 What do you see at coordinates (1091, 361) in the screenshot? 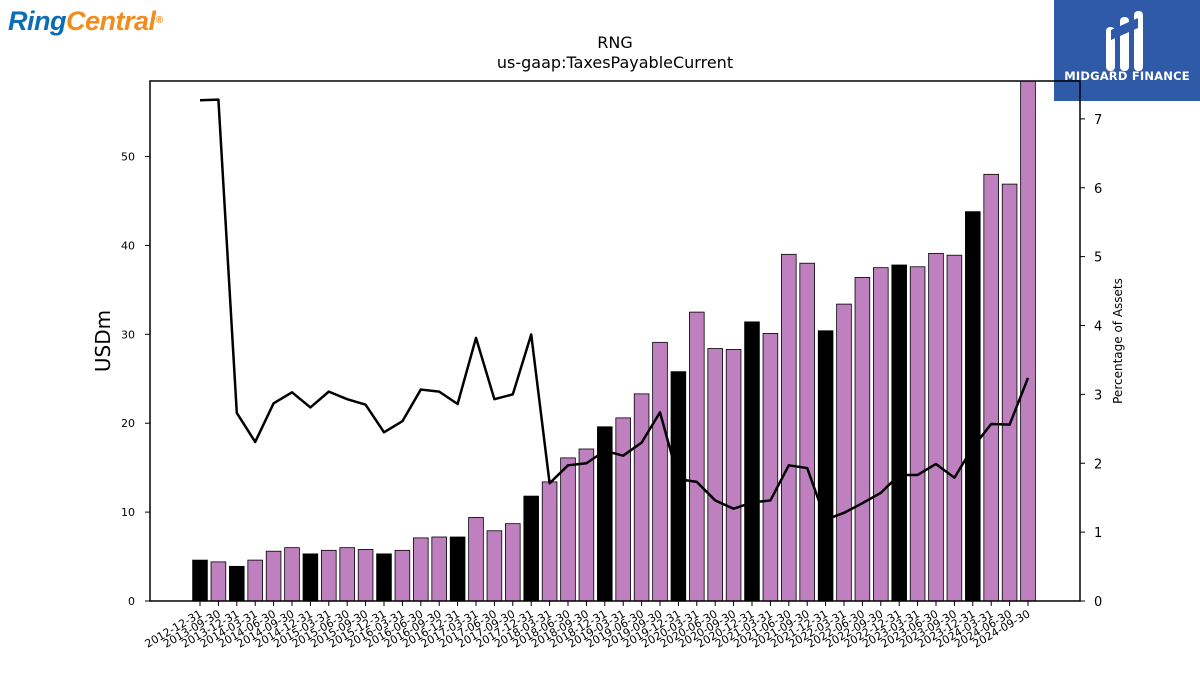
I see `y-axis-right: 0 1 2 3 4 5 6 7` at bounding box center [1091, 361].